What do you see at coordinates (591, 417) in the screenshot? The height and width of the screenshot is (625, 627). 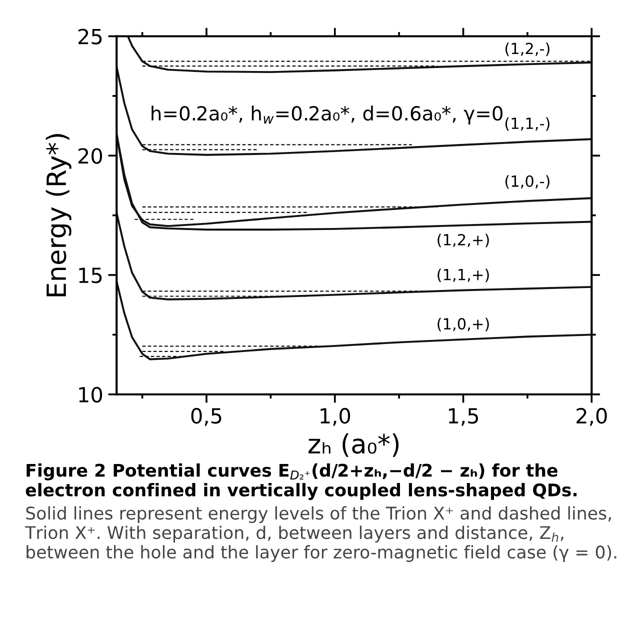 I see `x-tick-label: 2,0` at bounding box center [591, 417].